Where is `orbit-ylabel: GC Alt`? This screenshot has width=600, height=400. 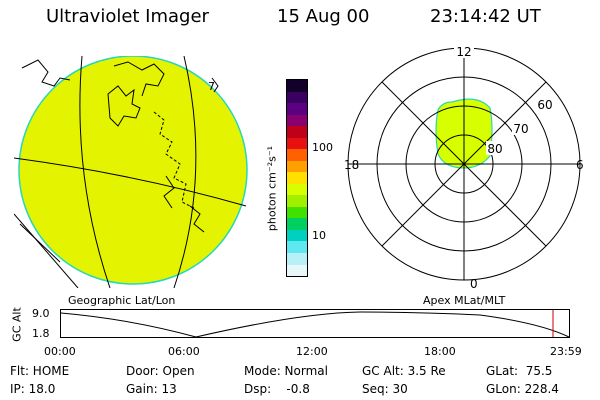 orbit-ylabel: GC Alt is located at coordinates (17, 324).